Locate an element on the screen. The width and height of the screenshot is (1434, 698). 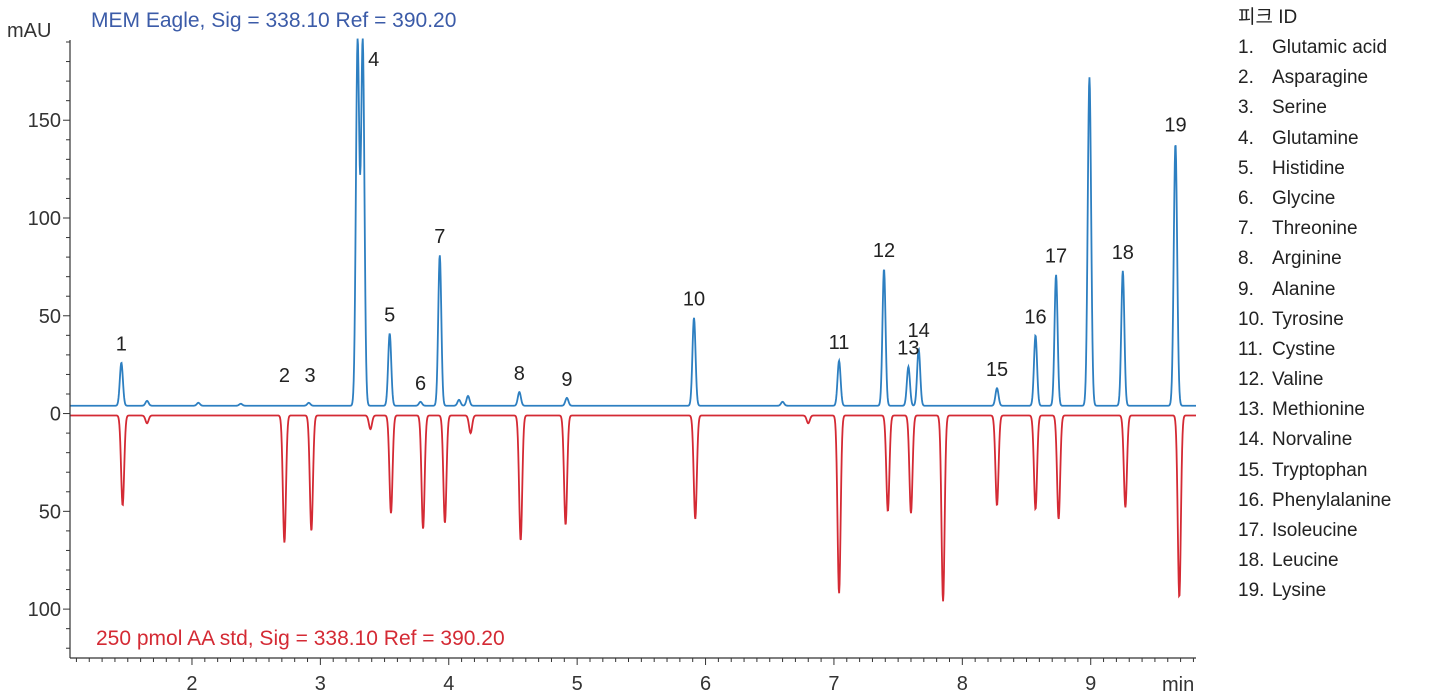
legend-item-number: 1. is located at coordinates (1246, 47).